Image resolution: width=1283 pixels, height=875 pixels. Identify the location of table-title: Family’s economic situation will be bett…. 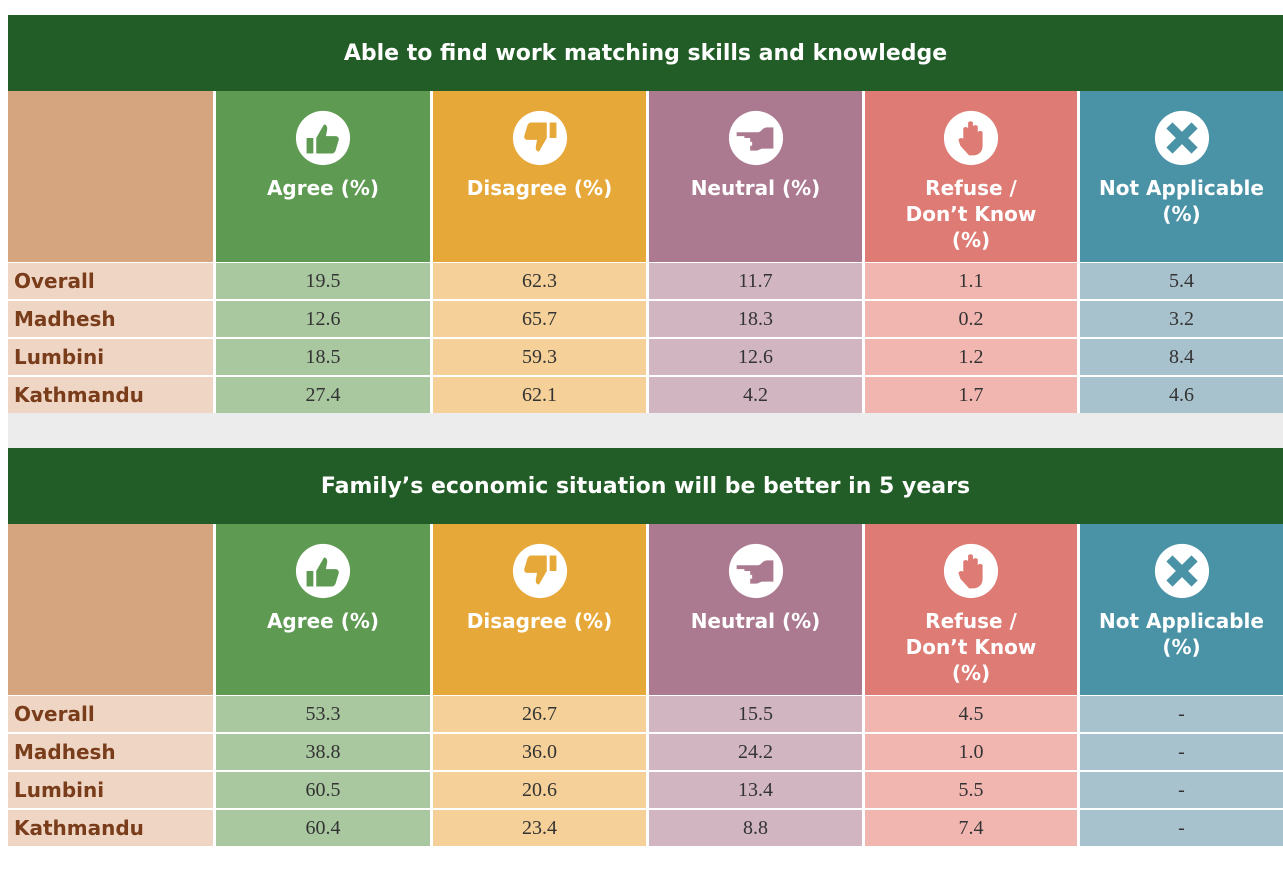
(645, 486).